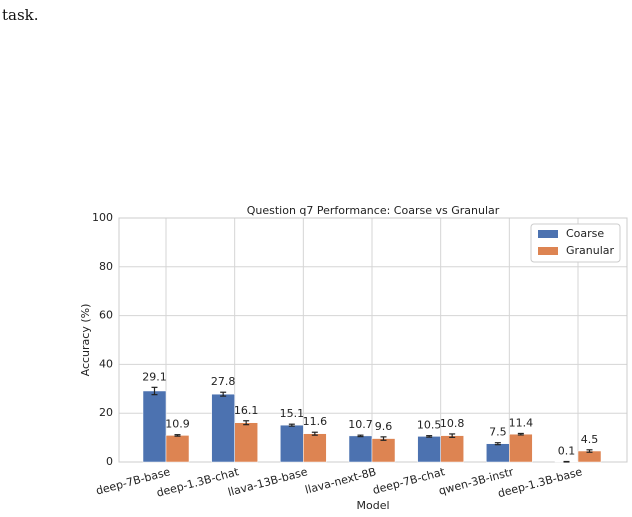  I want to click on value-label: 9.6, so click(384, 426).